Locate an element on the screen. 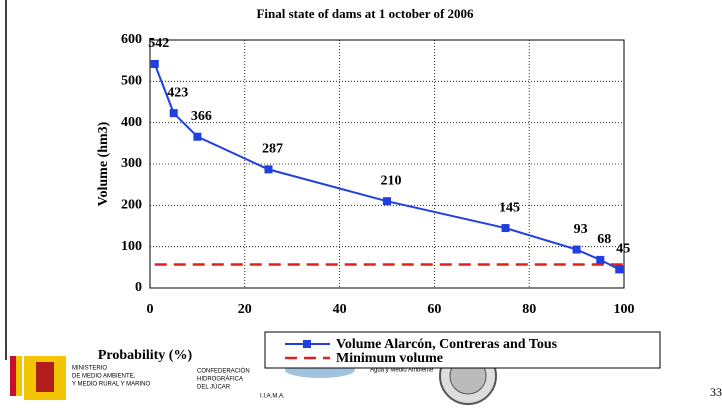 The width and height of the screenshot is (722, 412). data-label: 45 is located at coordinates (623, 249).